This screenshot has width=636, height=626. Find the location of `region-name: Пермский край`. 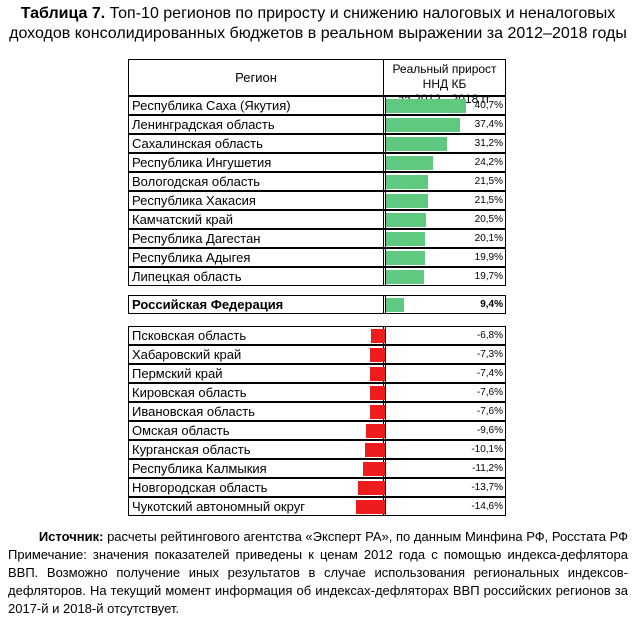

region-name: Пермский край is located at coordinates (256, 373).